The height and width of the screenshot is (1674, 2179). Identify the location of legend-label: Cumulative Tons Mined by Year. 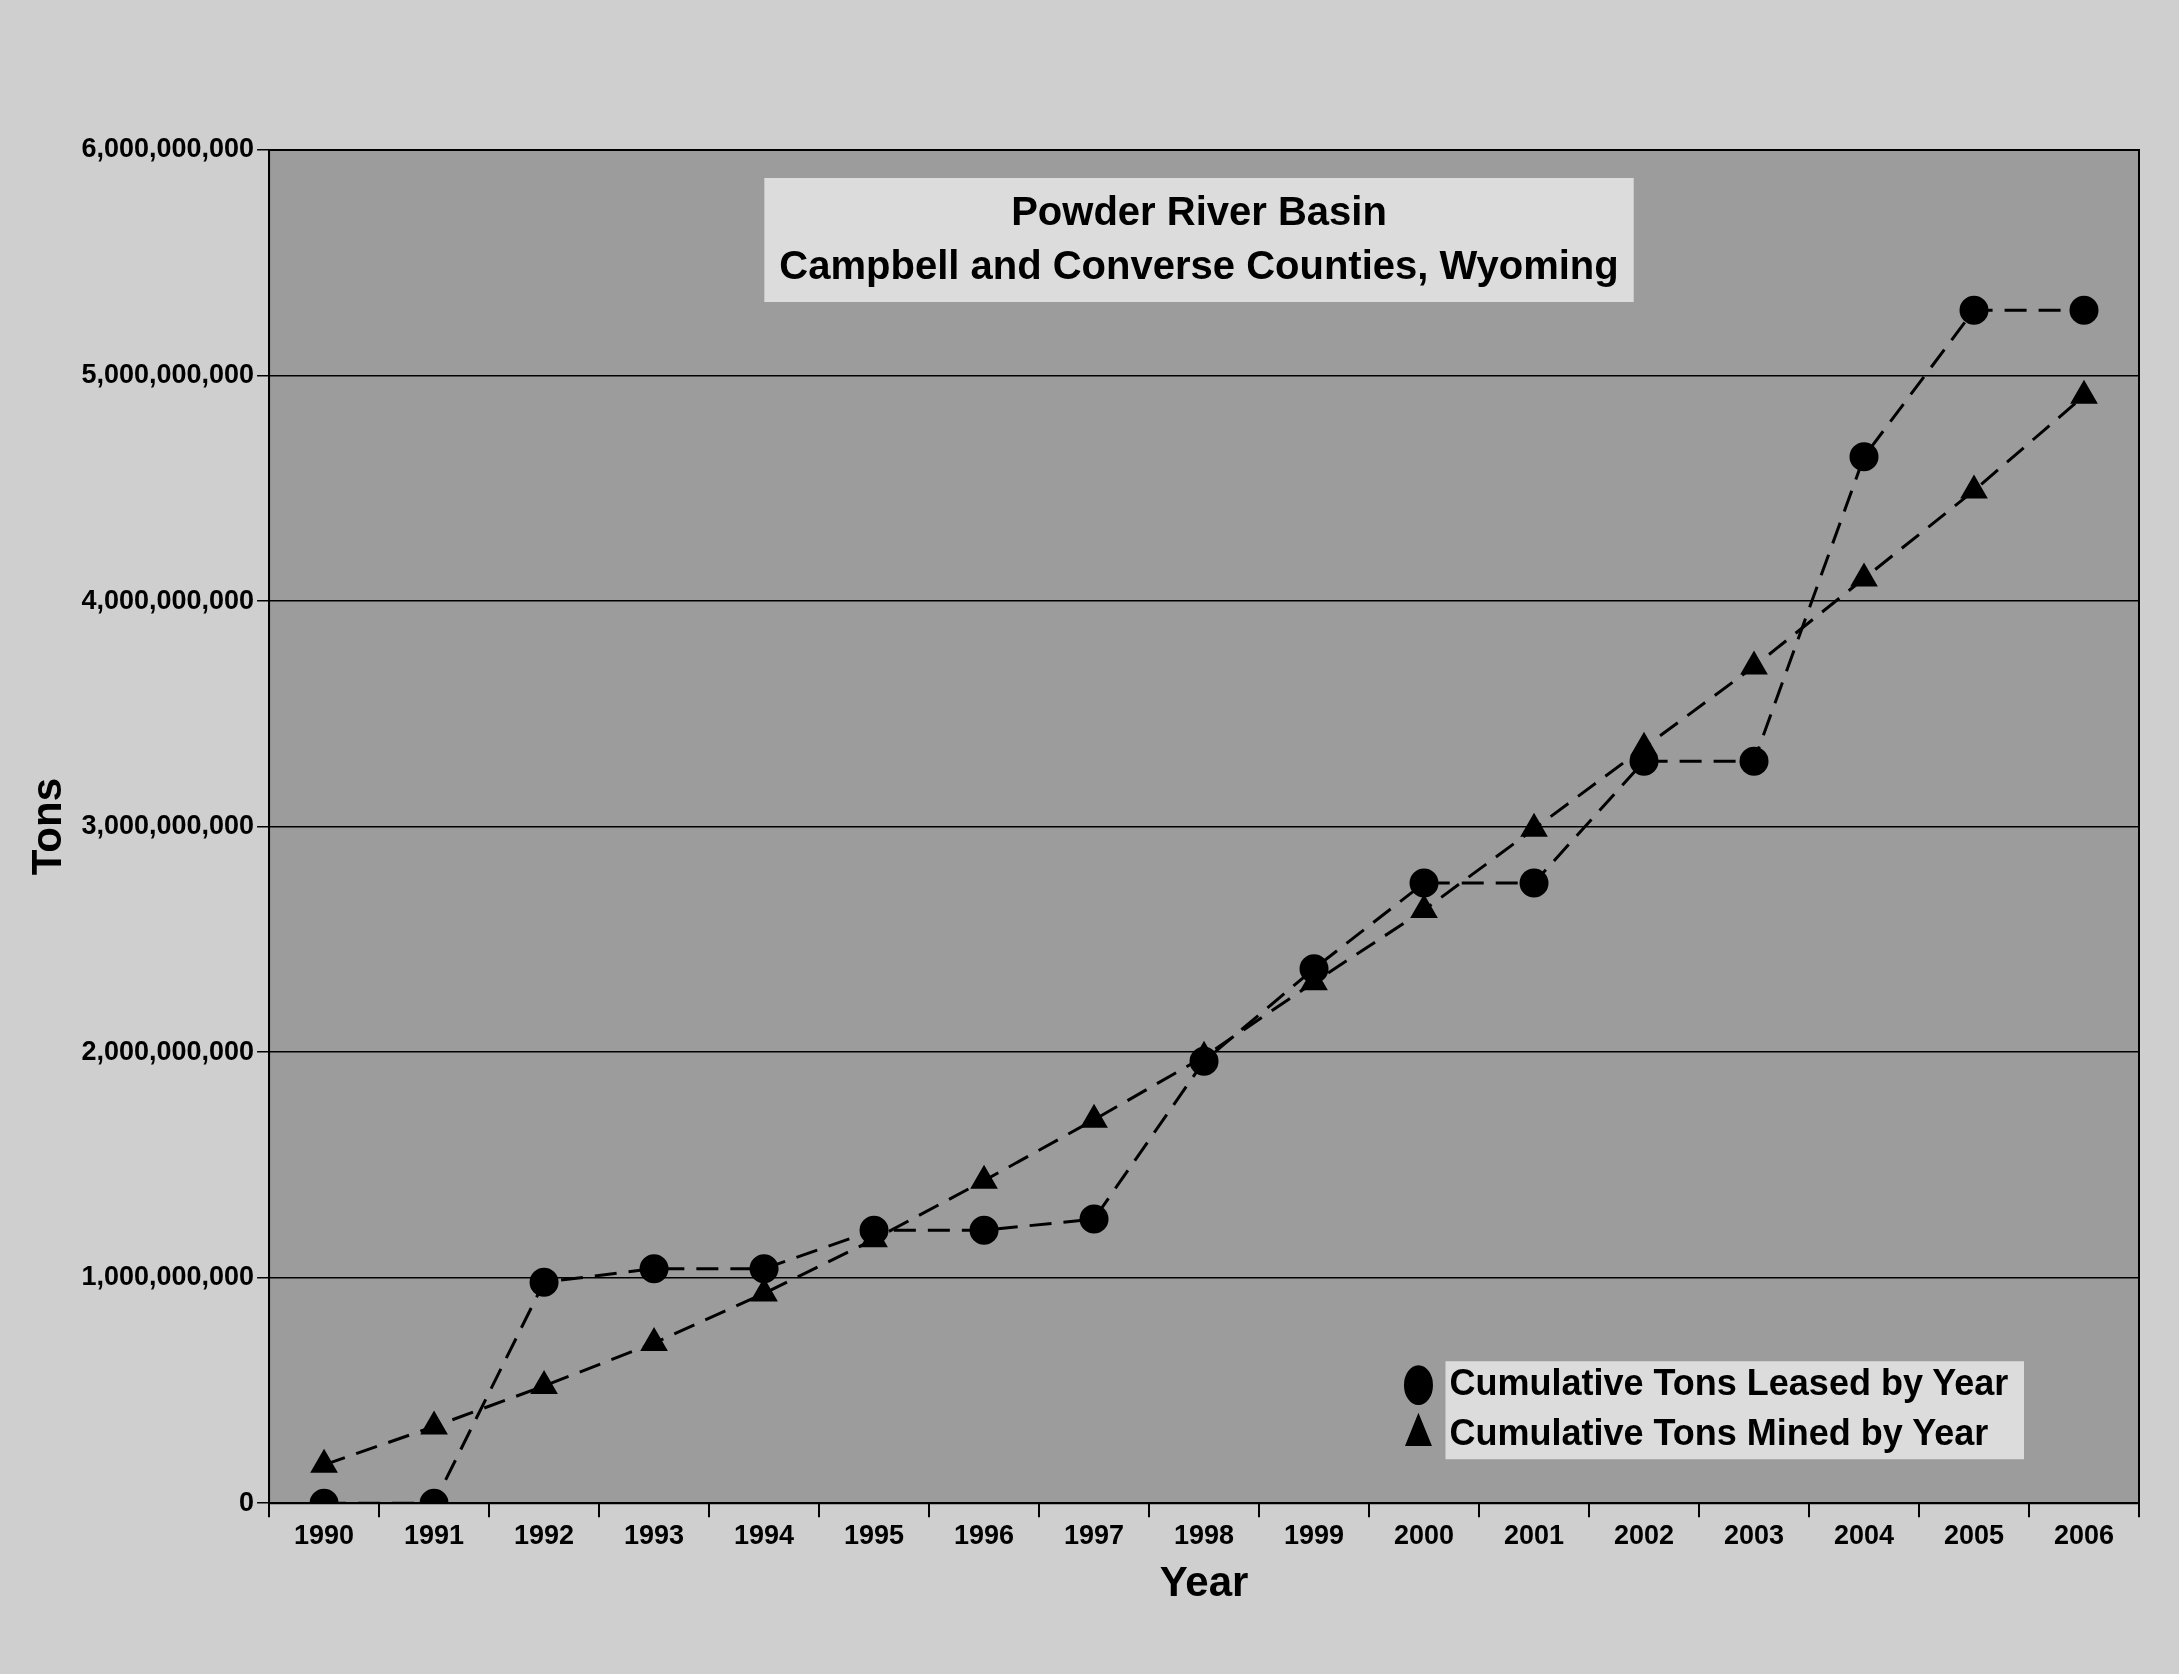
(1719, 1433).